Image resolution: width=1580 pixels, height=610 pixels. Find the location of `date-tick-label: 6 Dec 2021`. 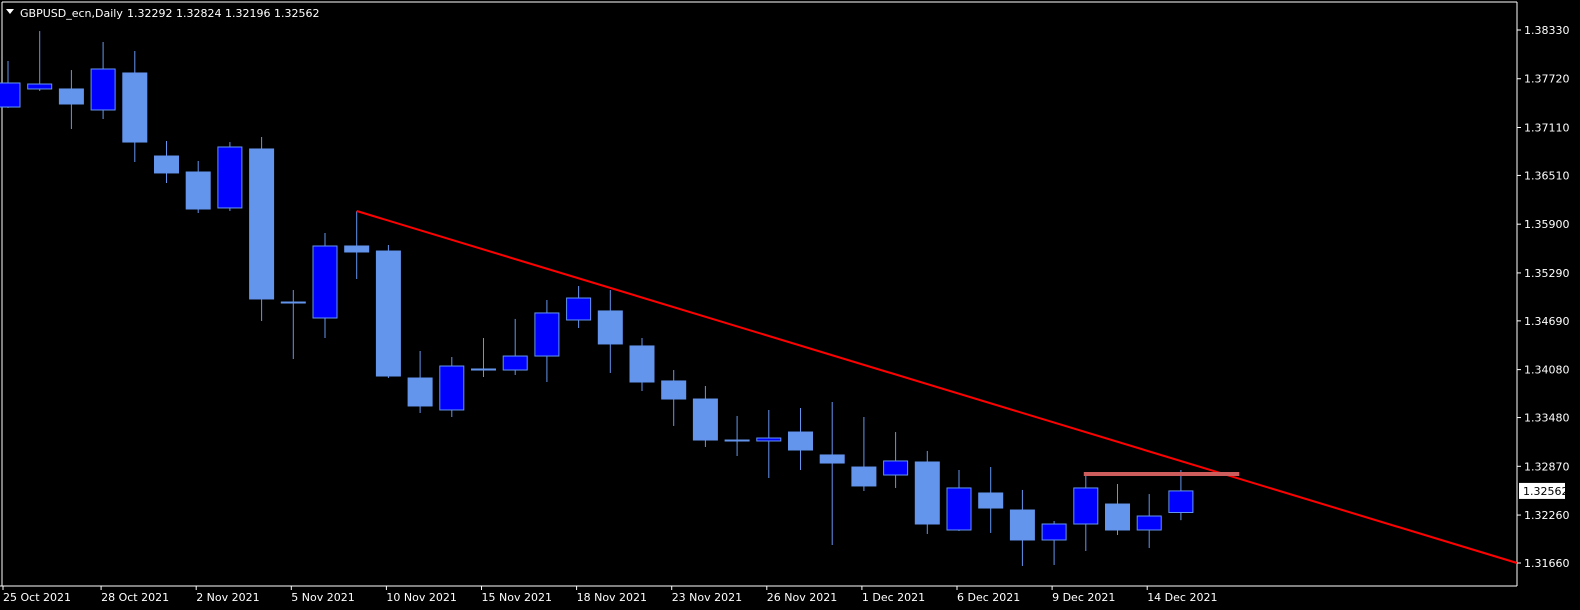

date-tick-label: 6 Dec 2021 is located at coordinates (988, 597).